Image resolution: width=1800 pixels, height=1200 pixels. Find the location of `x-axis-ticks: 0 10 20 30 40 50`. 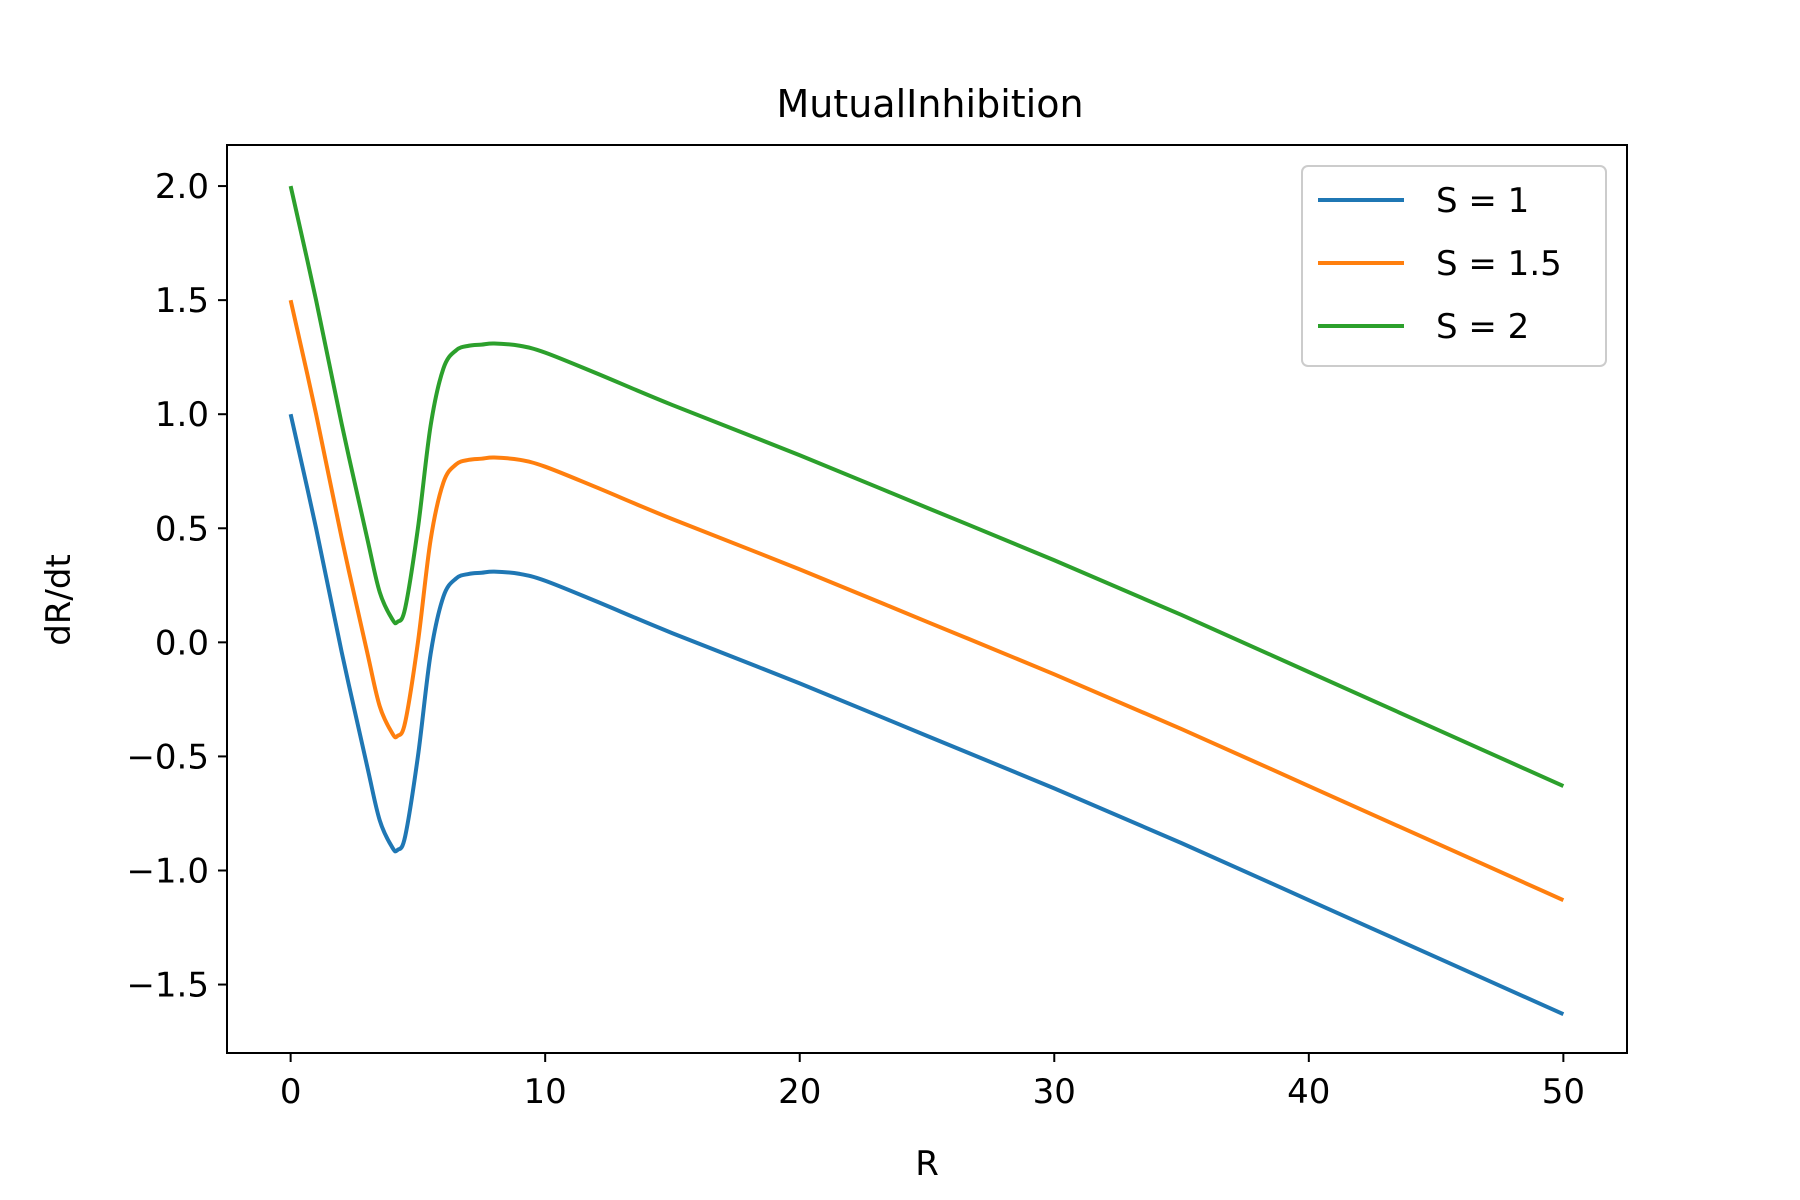

x-axis-ticks: 0 10 20 30 40 50 is located at coordinates (932, 1082).